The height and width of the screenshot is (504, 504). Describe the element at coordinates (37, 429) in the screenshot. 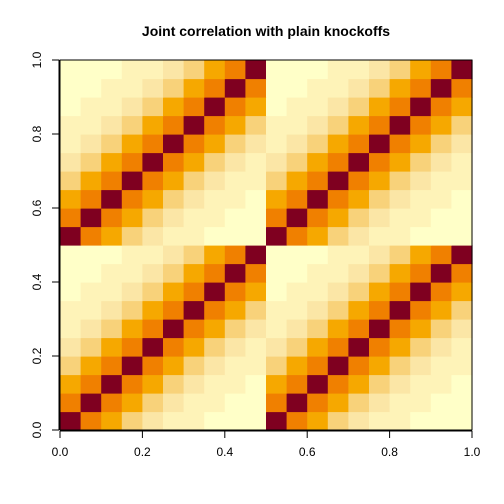

I see `y-tick-label: 0.0` at that location.